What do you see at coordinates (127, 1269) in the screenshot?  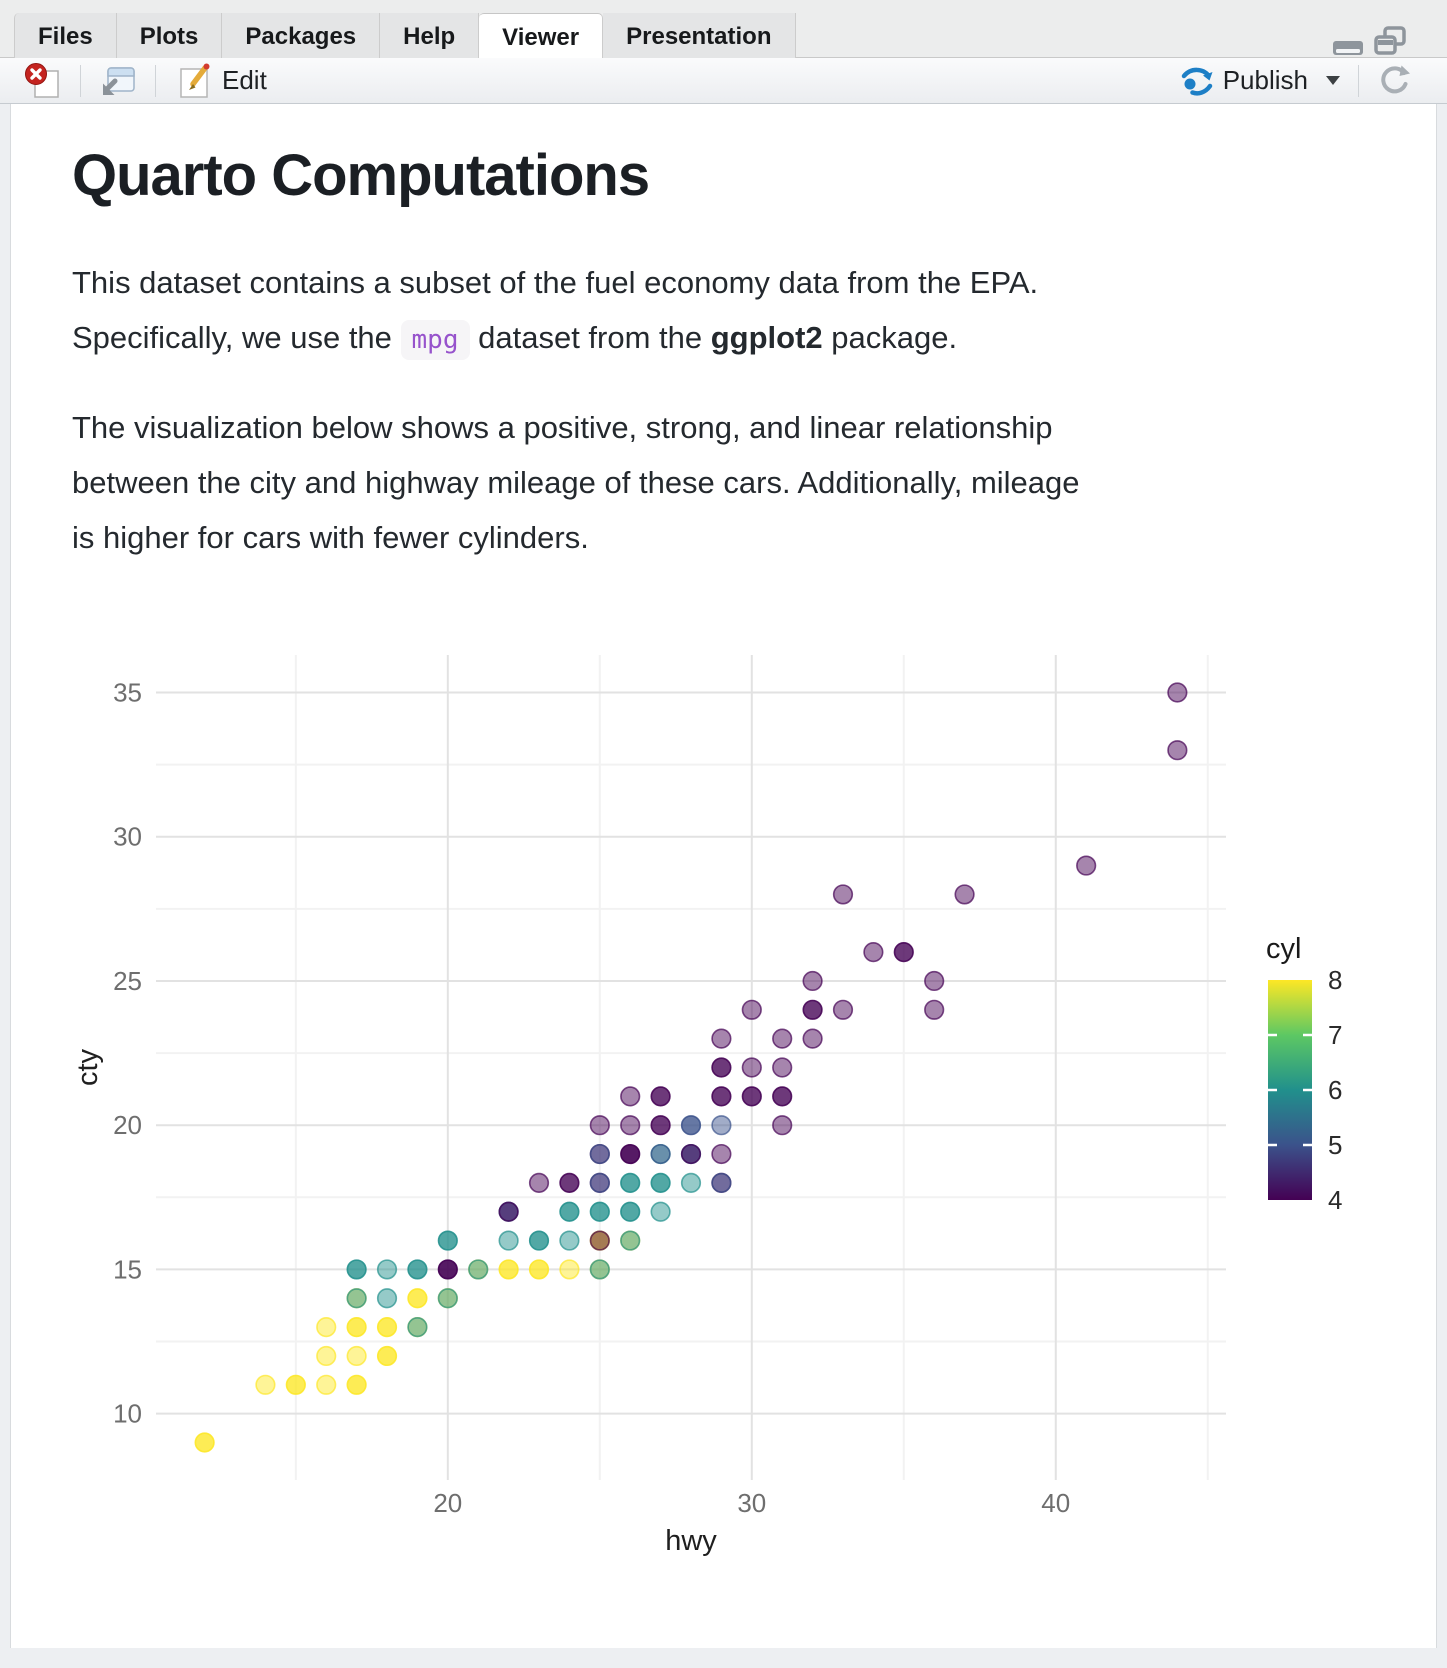 I see `y-tick-label: 15` at bounding box center [127, 1269].